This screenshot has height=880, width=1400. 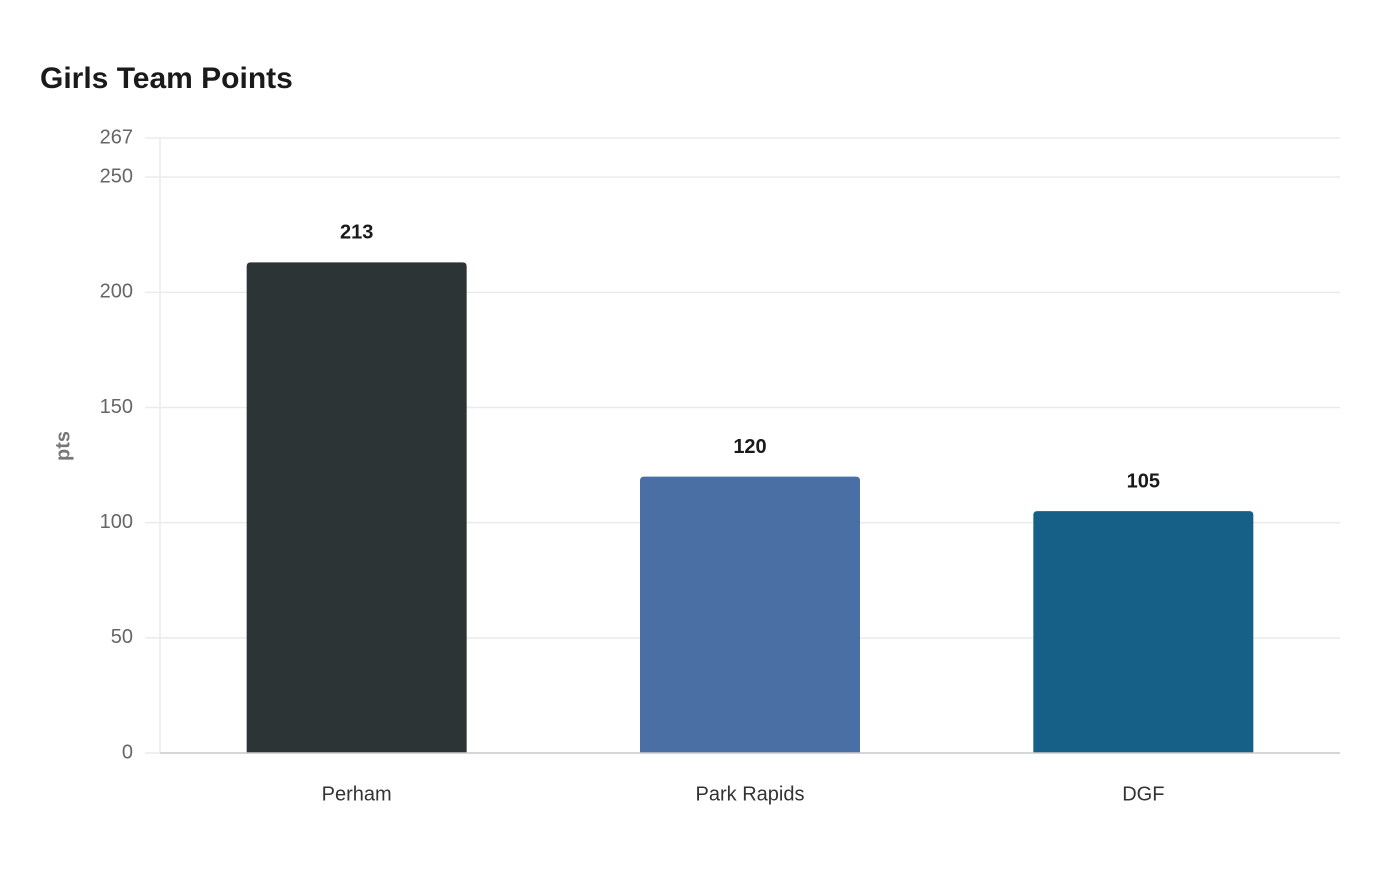 What do you see at coordinates (166, 78) in the screenshot?
I see `chart-title: Girls Team Points` at bounding box center [166, 78].